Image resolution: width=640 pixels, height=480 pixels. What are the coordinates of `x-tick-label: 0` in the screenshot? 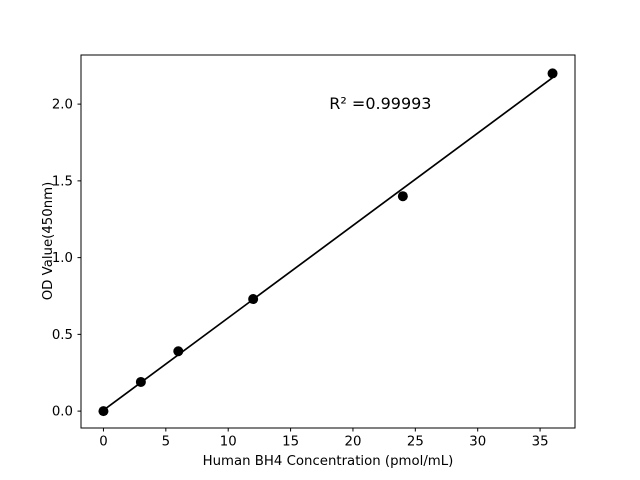 It's located at (103, 442).